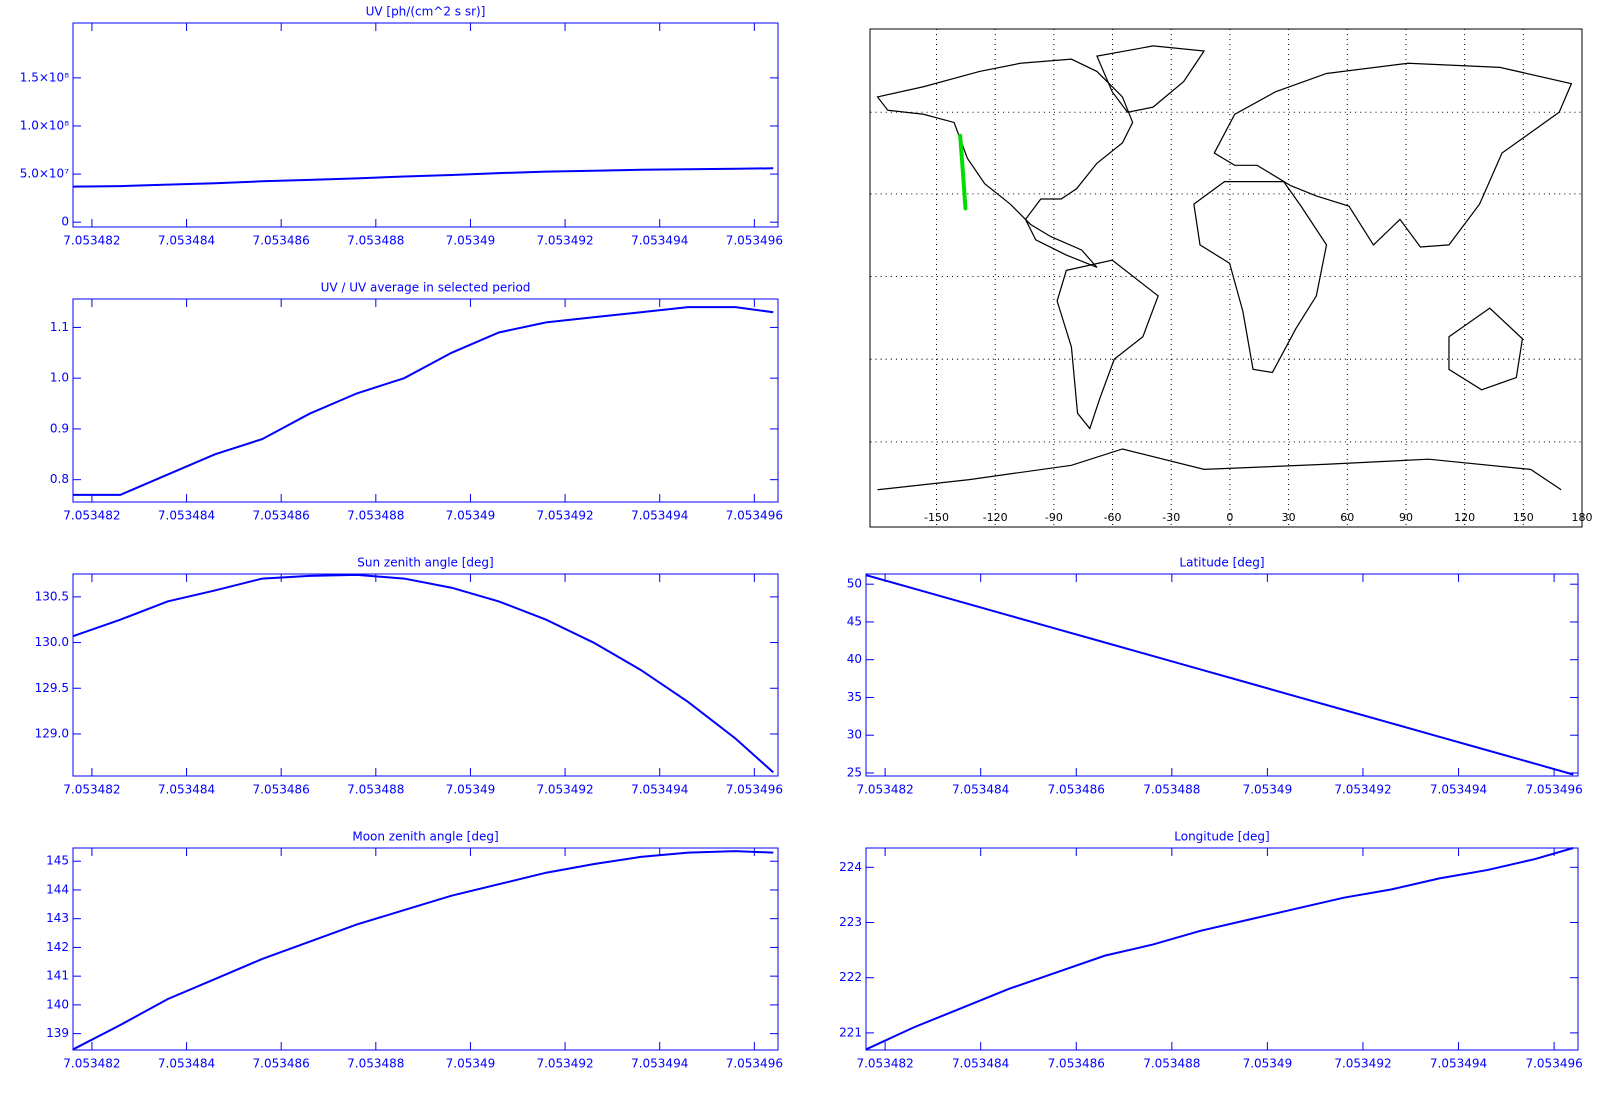 The width and height of the screenshot is (1600, 1104). Describe the element at coordinates (1005, 163) in the screenshot. I see `north-america` at that location.